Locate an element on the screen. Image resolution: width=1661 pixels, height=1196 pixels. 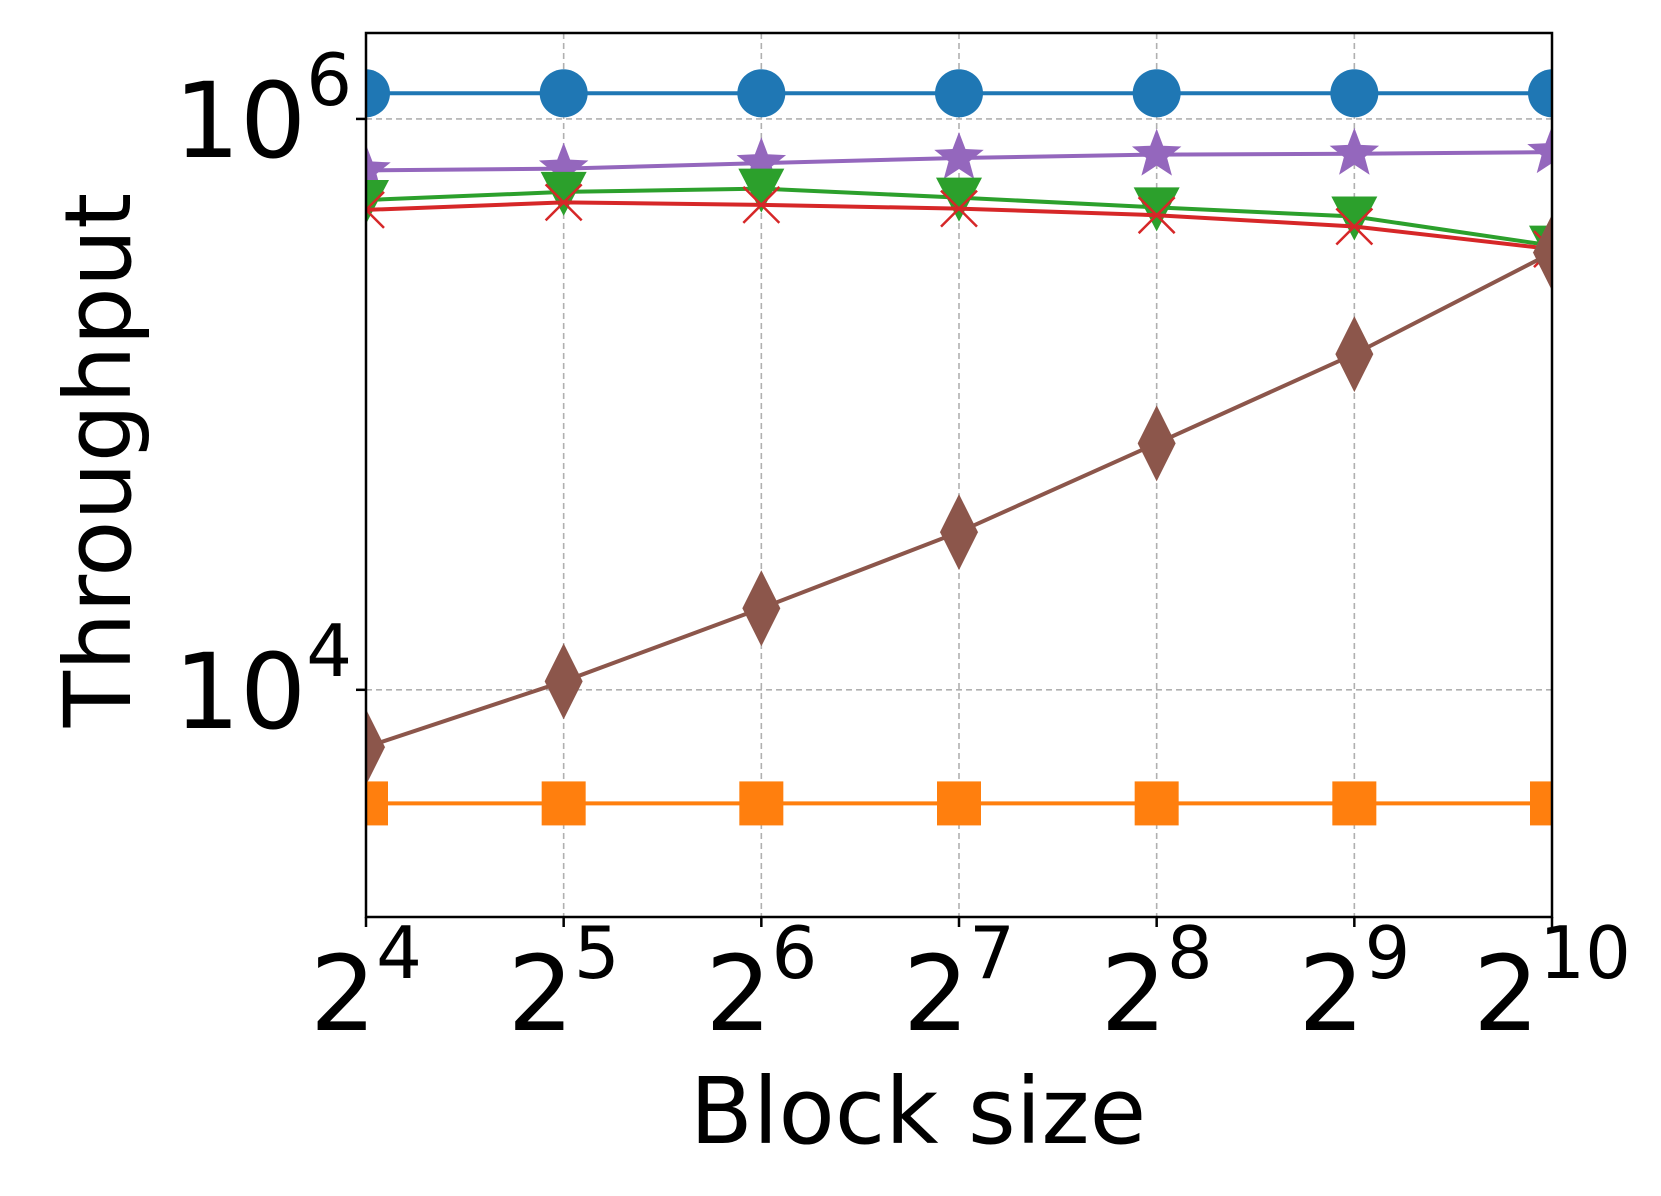
x-tick-label: 25 is located at coordinates (564, 983).